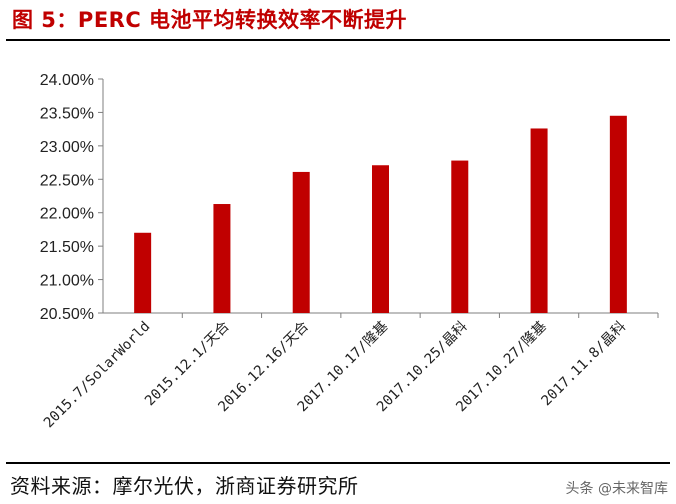 The height and width of the screenshot is (504, 676). I want to click on y-tick-label: 21.00%, so click(67, 281).